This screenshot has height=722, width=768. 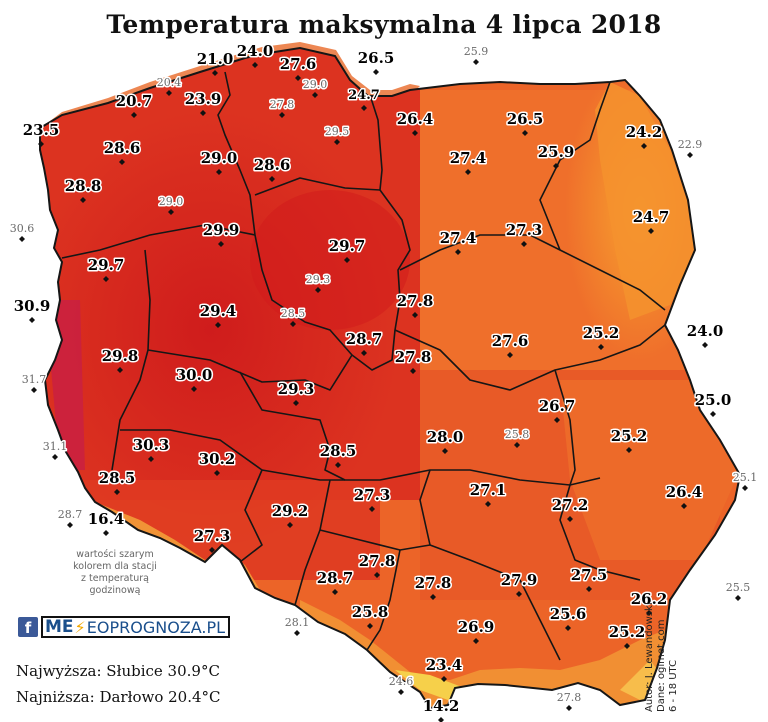 What do you see at coordinates (651, 220) in the screenshot?
I see `station: 24.7` at bounding box center [651, 220].